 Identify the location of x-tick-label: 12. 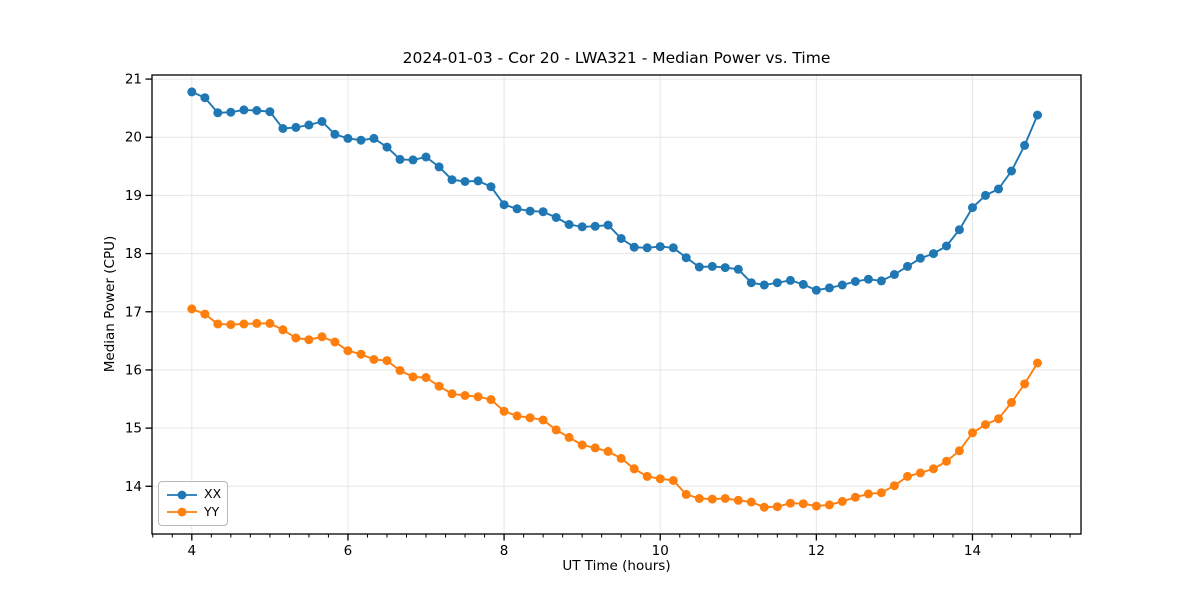
(816, 551).